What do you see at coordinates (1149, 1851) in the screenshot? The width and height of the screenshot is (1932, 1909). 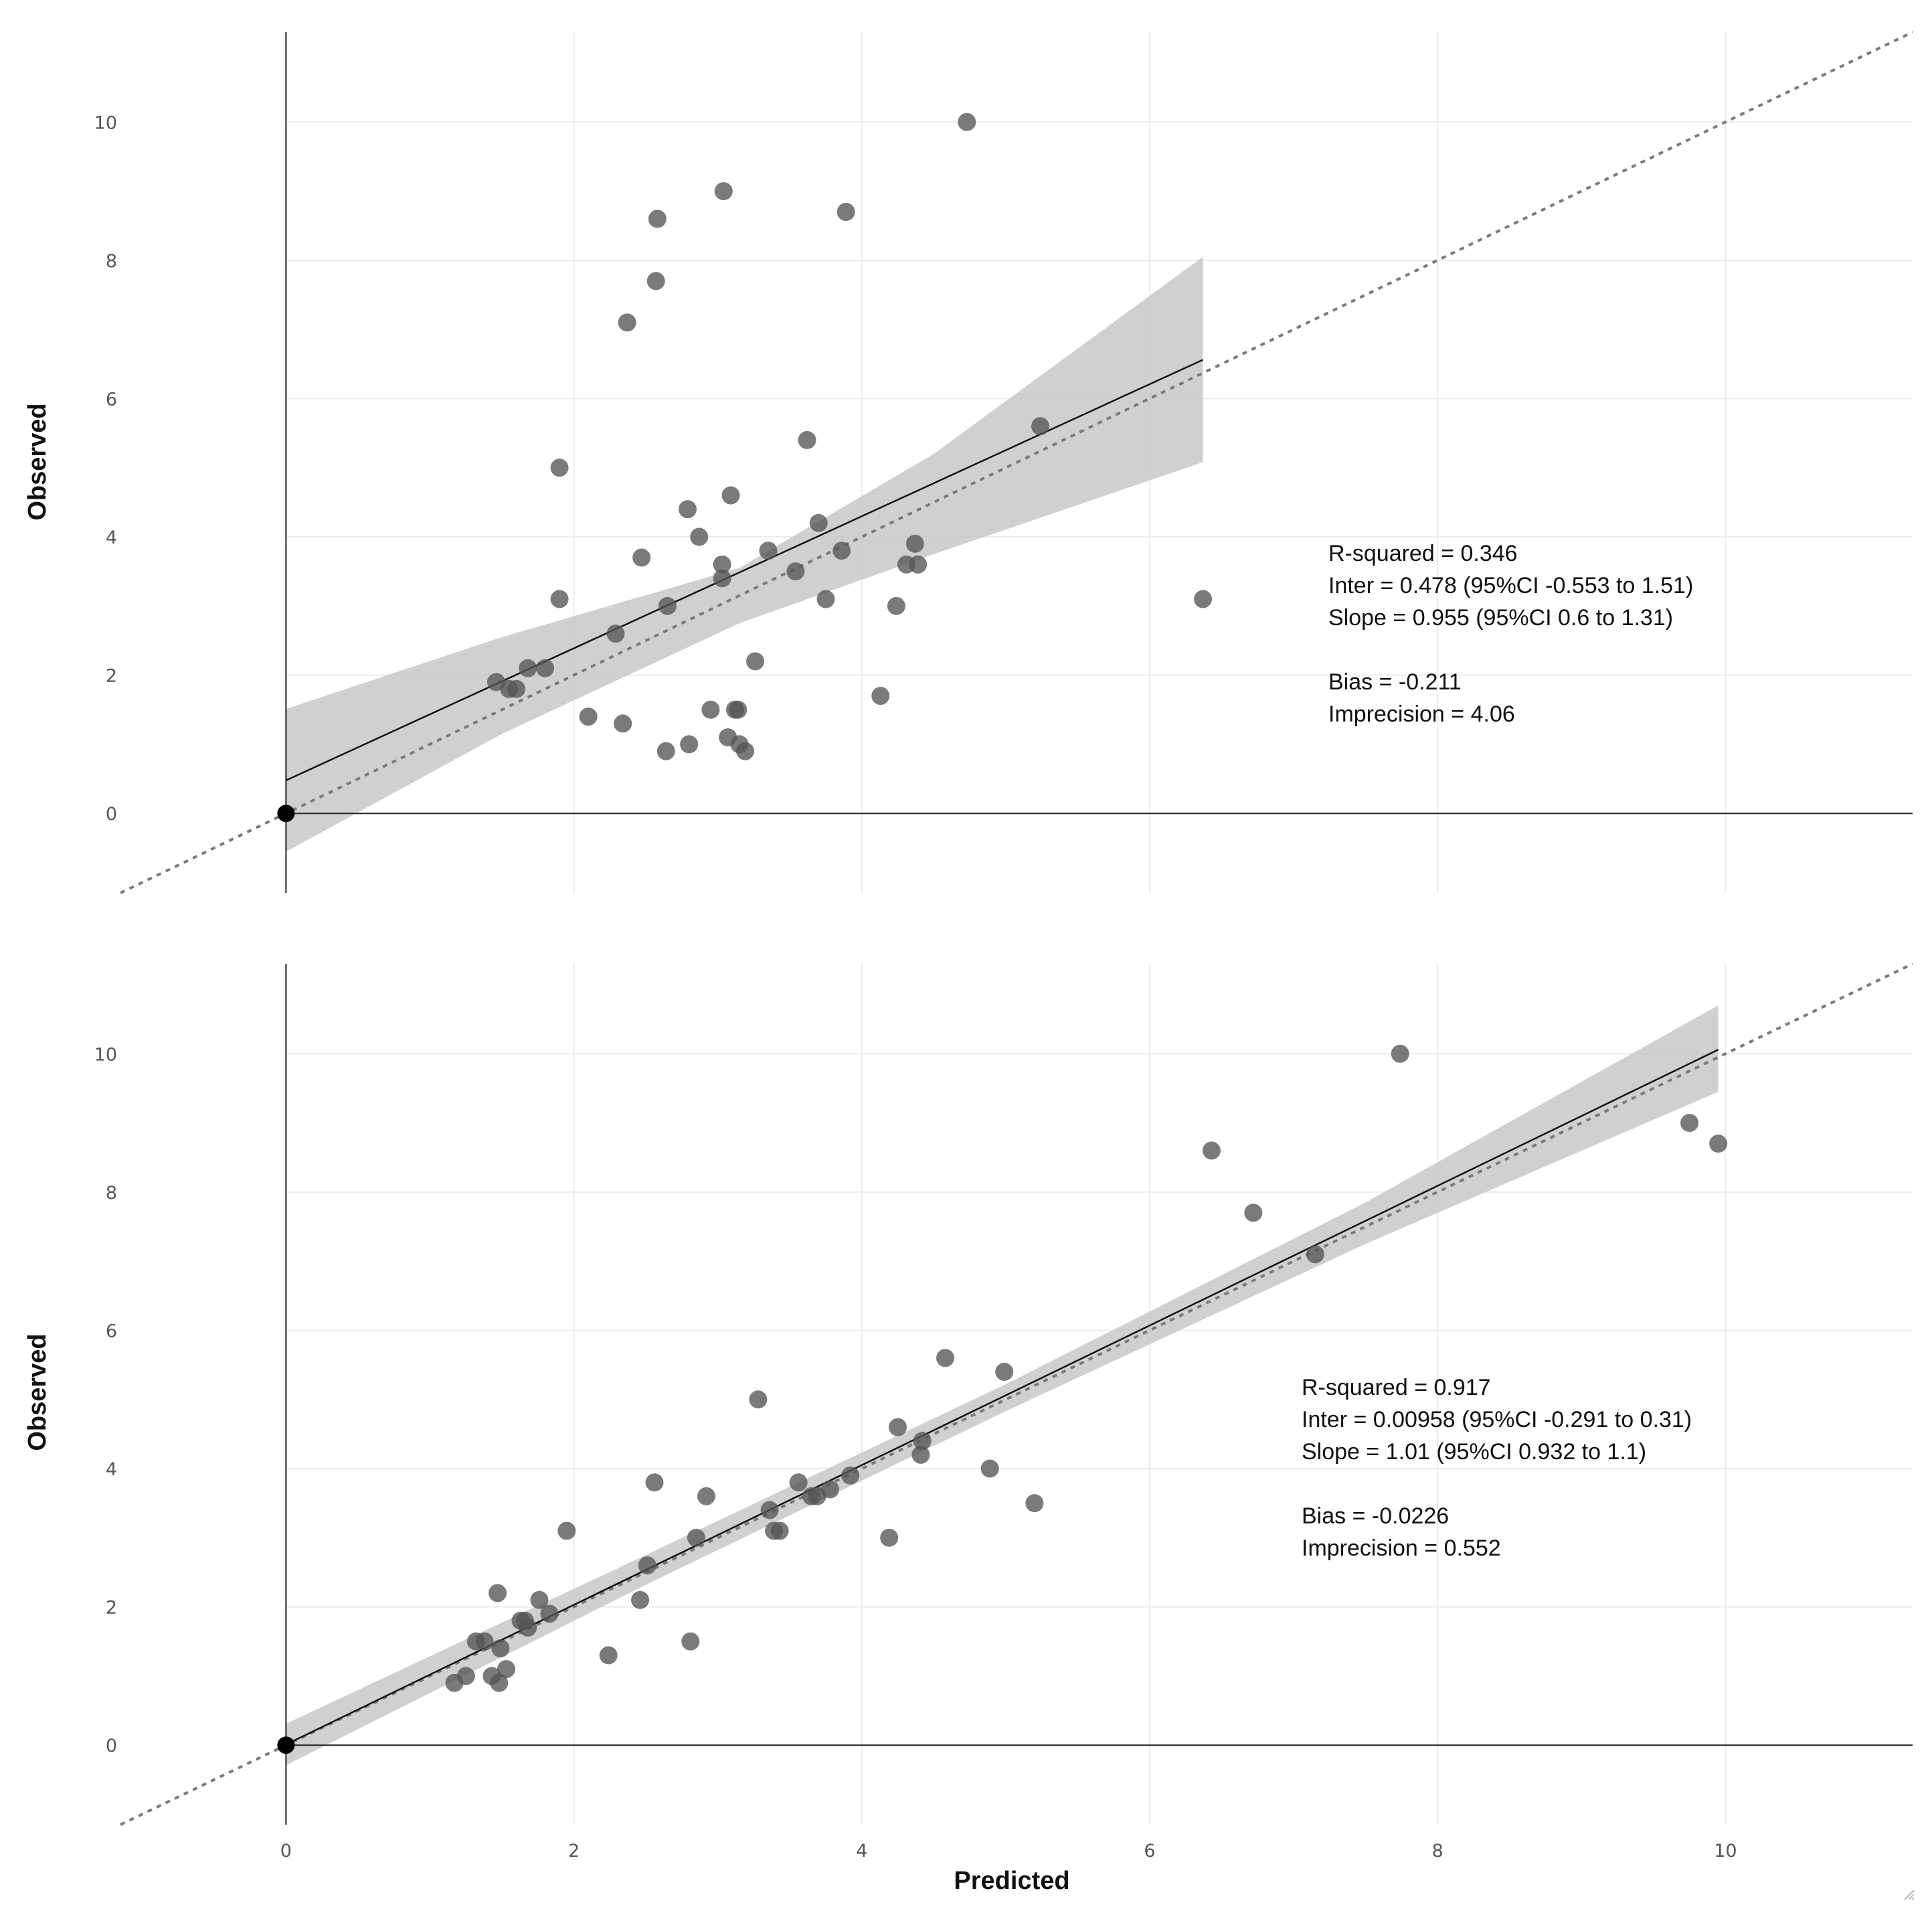 I see `bottom-x-tick-label: 6` at bounding box center [1149, 1851].